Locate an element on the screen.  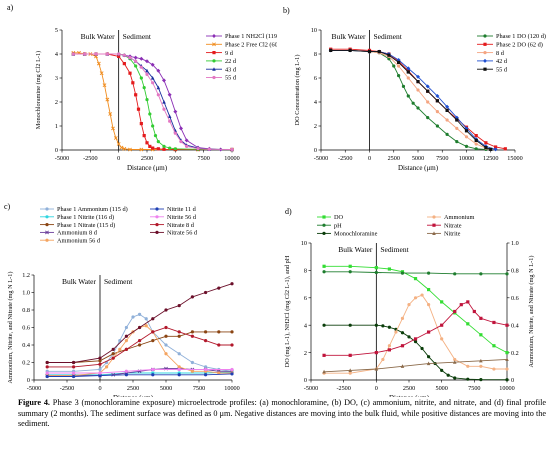
sediment-label: Sediment is located at coordinates (394, 249).